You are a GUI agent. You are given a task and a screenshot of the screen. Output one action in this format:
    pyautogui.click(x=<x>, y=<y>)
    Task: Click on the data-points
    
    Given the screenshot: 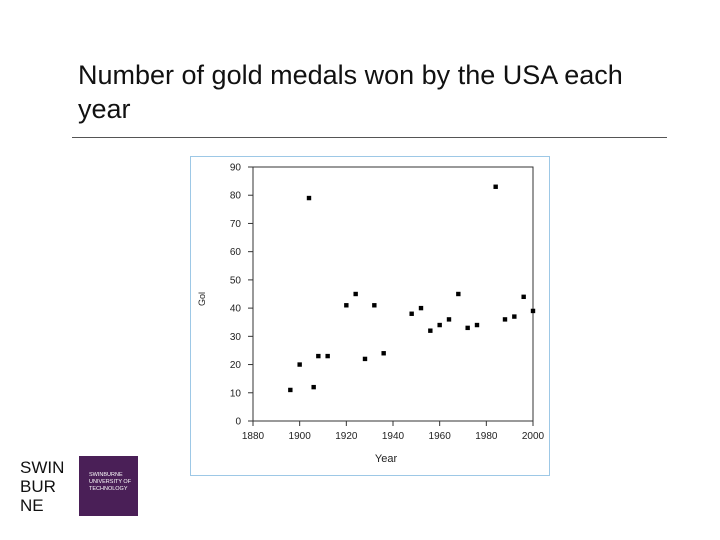 What is the action you would take?
    pyautogui.click(x=412, y=288)
    